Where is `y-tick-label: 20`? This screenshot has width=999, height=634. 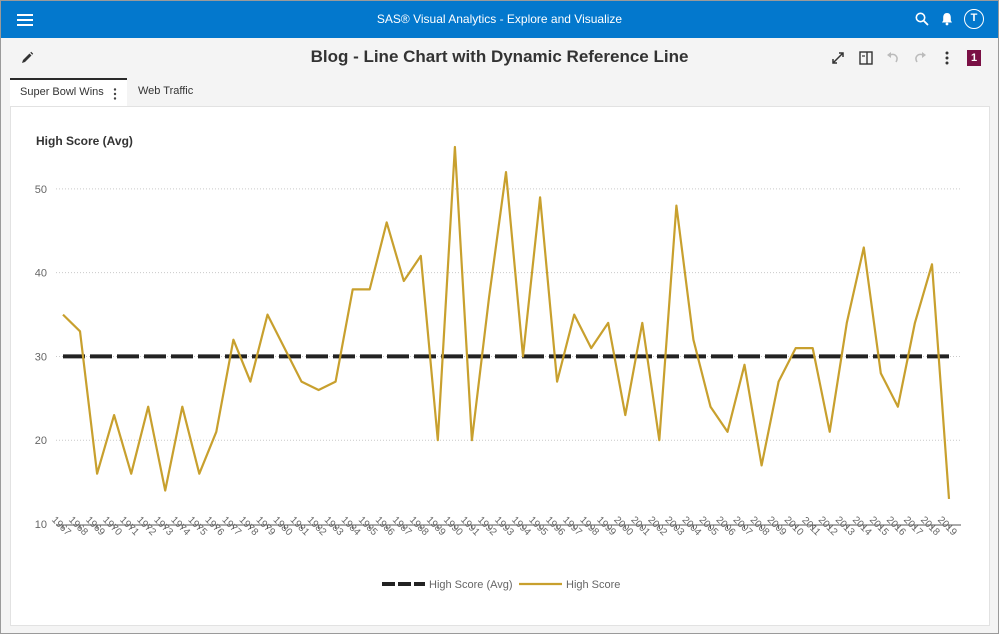 y-tick-label: 20 is located at coordinates (41, 441).